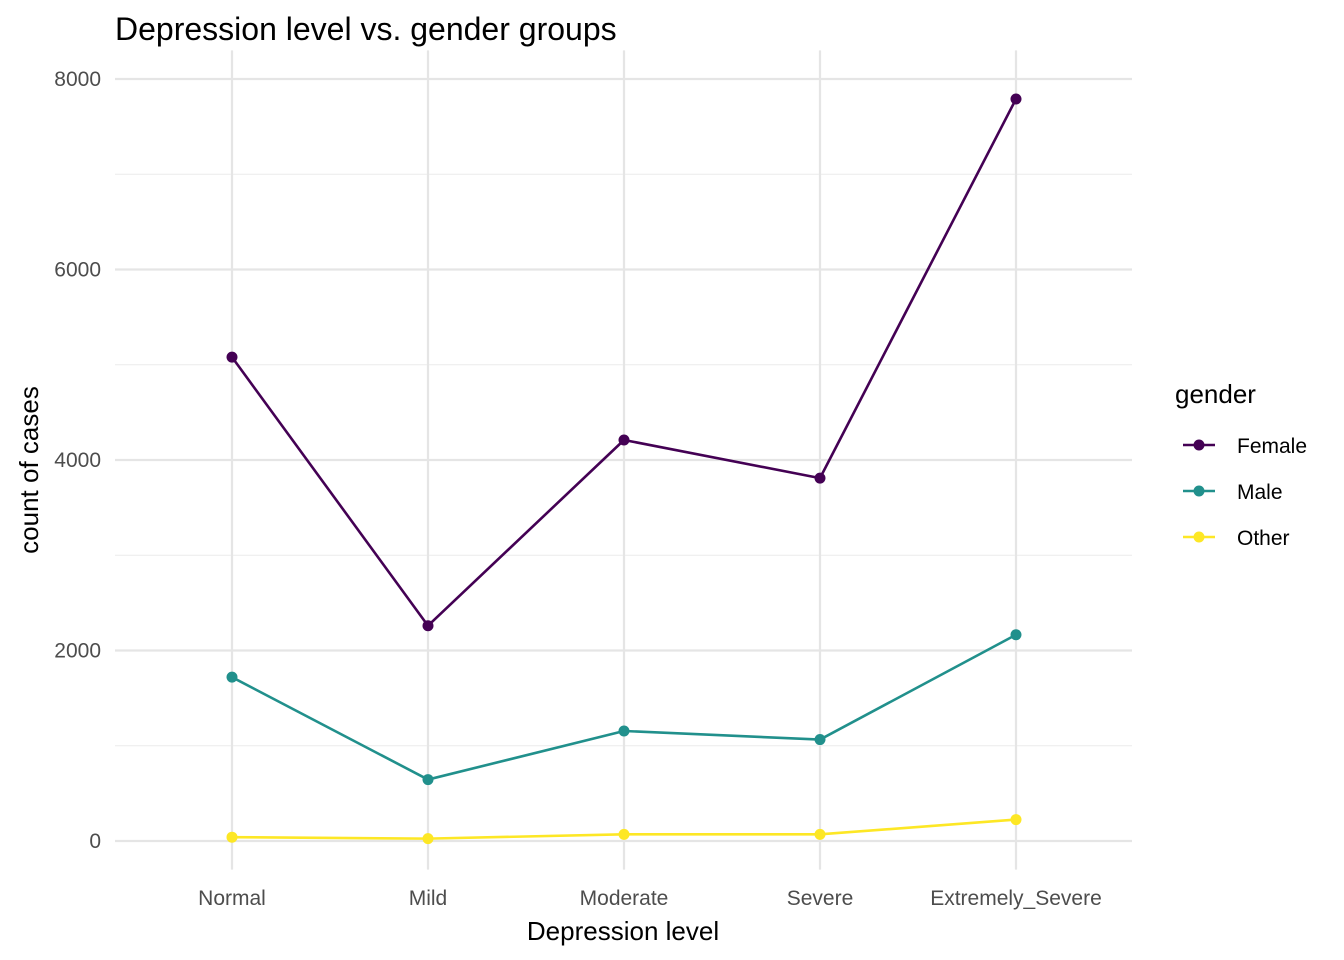 Image resolution: width=1344 pixels, height=960 pixels. Describe the element at coordinates (1199, 491) in the screenshot. I see `legend-key-point-male` at that location.